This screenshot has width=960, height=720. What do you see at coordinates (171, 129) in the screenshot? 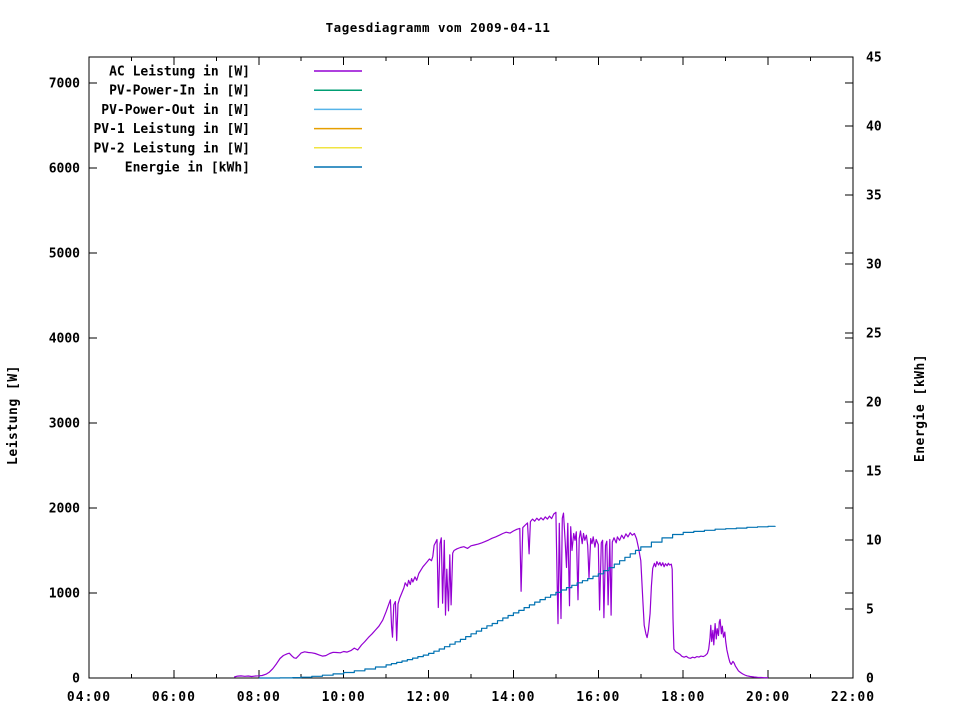
I see `legend-entry-label: PV-1 Leistung in [W]` at bounding box center [171, 129].